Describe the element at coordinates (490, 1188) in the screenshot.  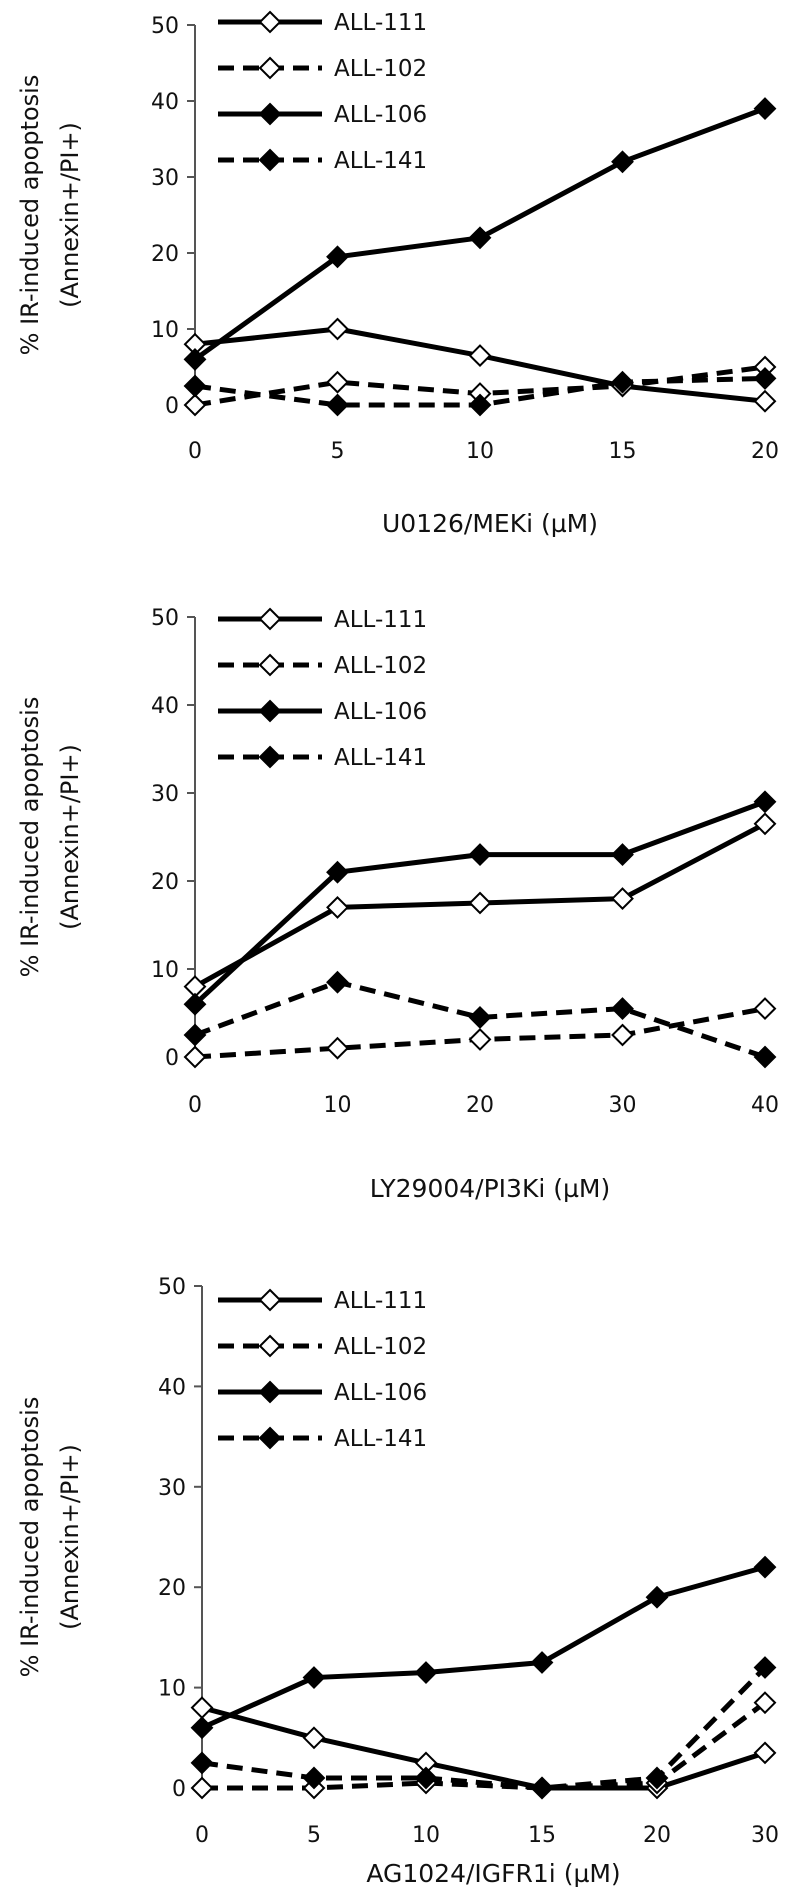
I see `x-axis-label: LY29004/PI3Ki (µM)` at that location.